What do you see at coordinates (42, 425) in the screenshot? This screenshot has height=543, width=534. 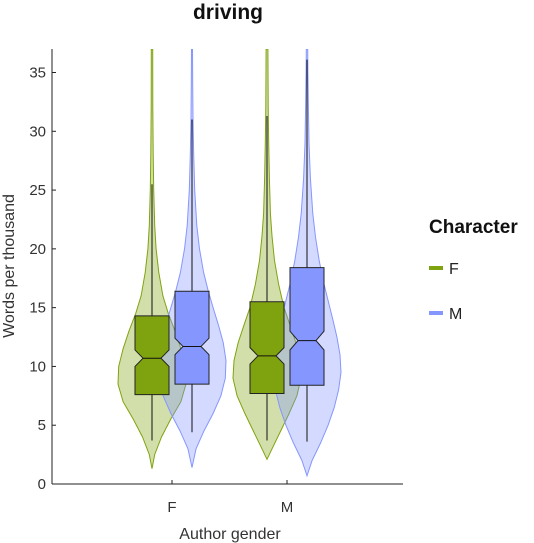 I see `y-tick-label: 5` at bounding box center [42, 425].